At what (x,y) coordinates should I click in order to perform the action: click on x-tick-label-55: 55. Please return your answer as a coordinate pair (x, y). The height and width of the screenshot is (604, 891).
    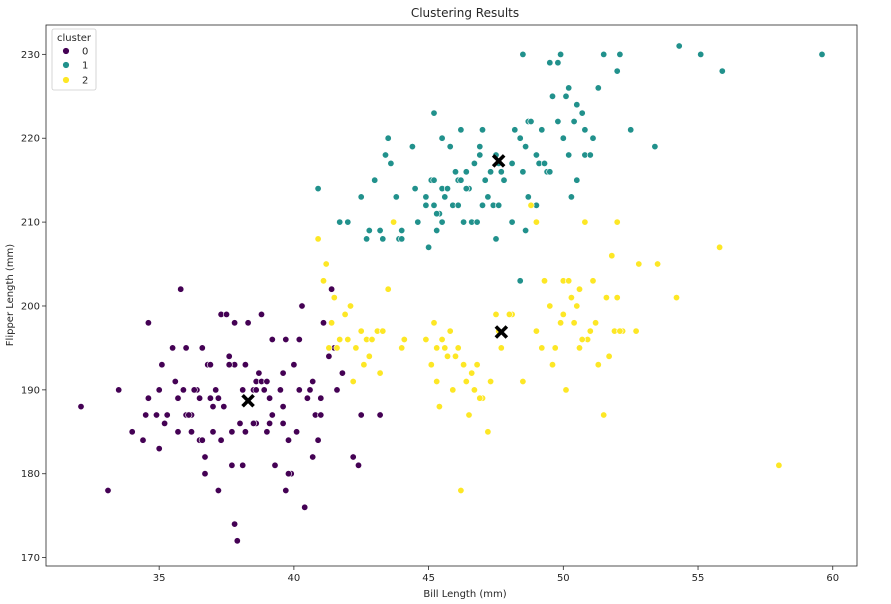
    Looking at the image, I should click on (698, 578).